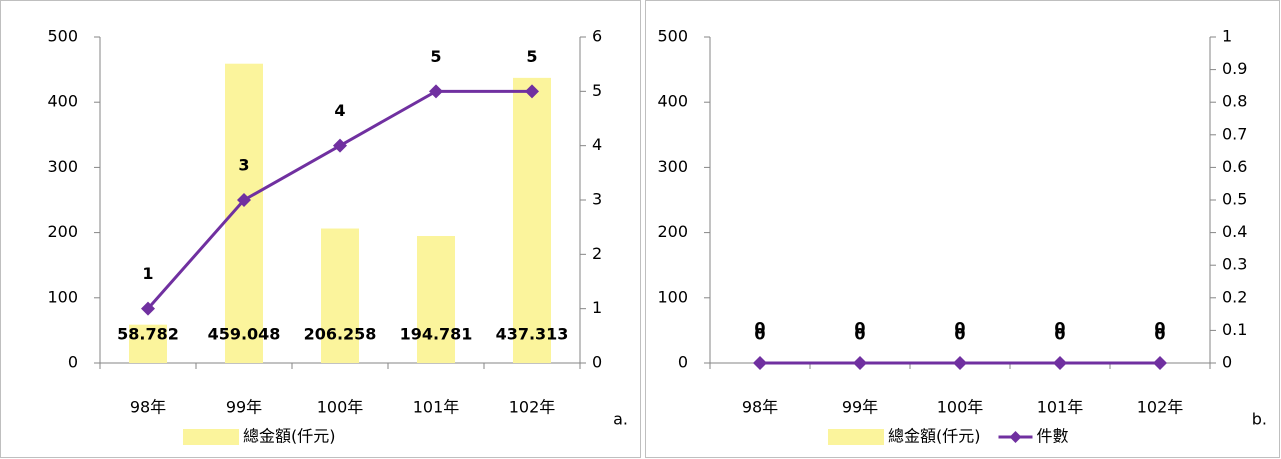 The width and height of the screenshot is (1281, 459). Describe the element at coordinates (436, 334) in the screenshot. I see `bar-value-label: 194.781` at that location.